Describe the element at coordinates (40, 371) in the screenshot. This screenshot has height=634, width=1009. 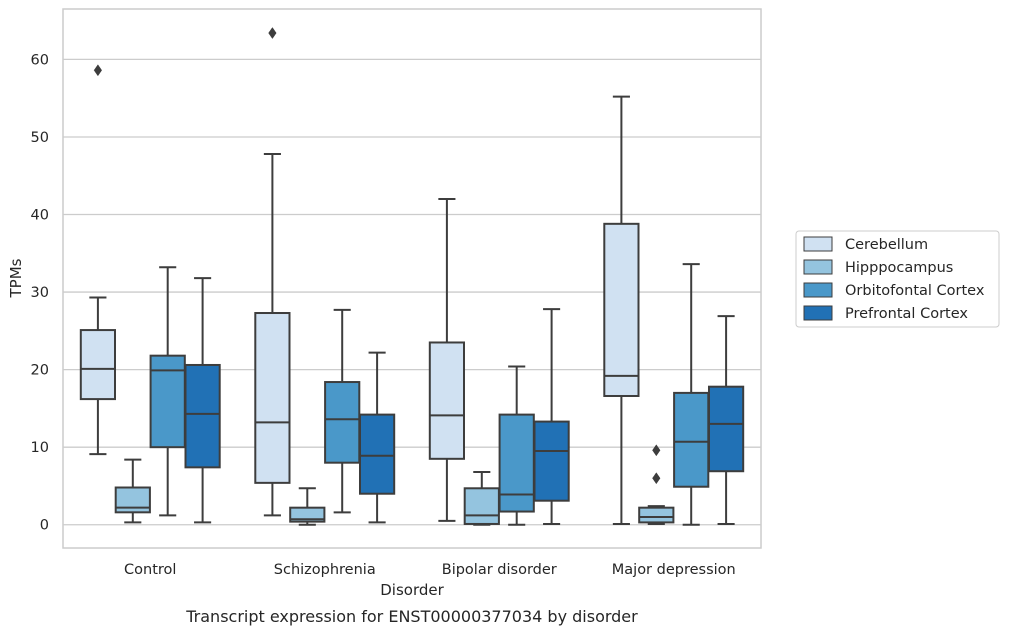
I see `y-tick-label: 20` at that location.